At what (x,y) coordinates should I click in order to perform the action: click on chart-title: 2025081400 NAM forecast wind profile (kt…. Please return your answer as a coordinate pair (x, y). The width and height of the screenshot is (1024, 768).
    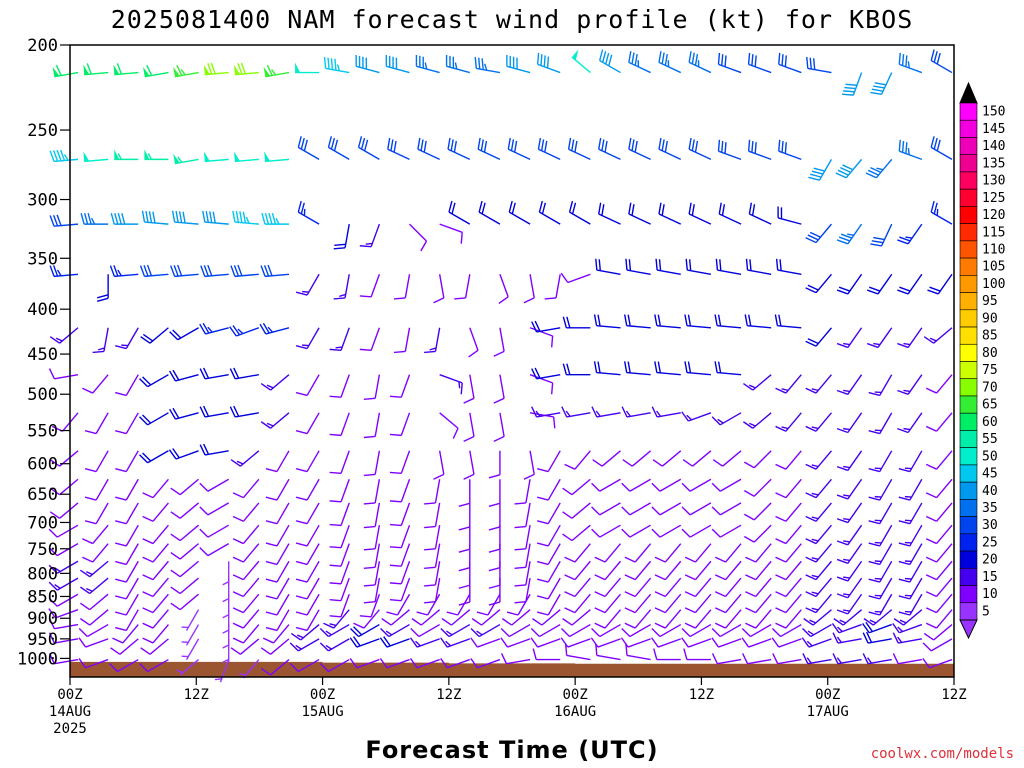
    Looking at the image, I should click on (512, 19).